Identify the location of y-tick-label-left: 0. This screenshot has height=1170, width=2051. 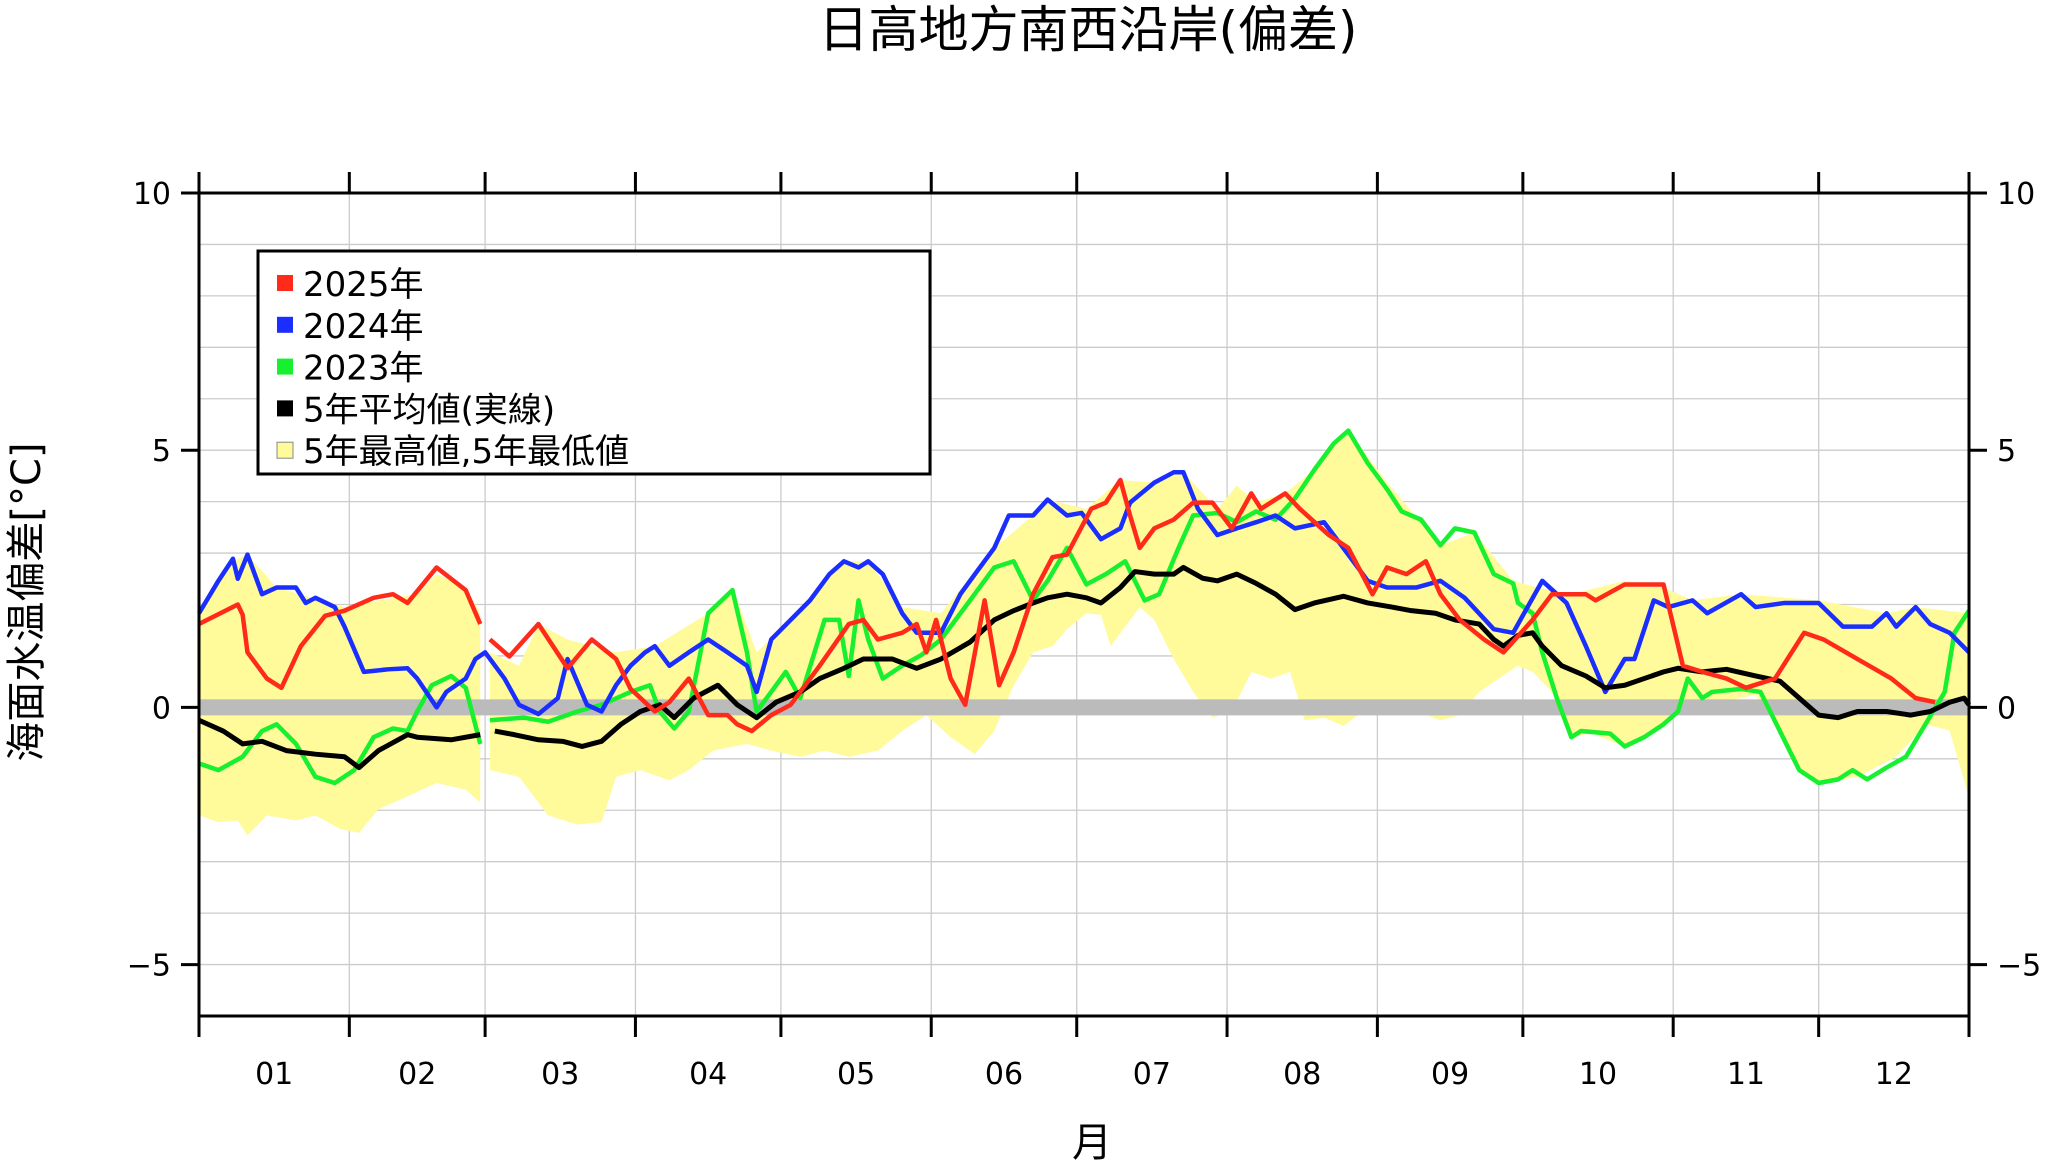
(161, 708).